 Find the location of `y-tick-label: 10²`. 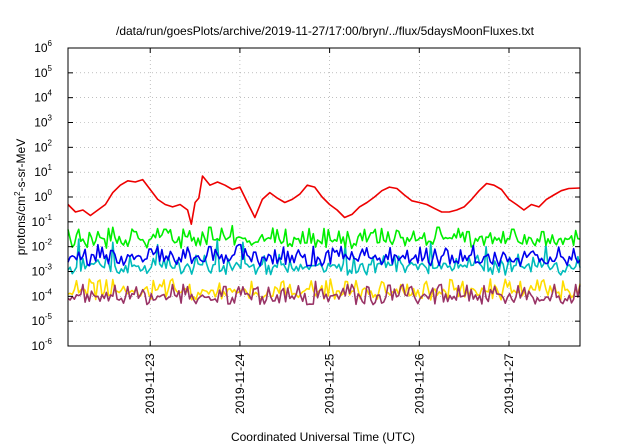

y-tick-label: 10² is located at coordinates (43, 146).